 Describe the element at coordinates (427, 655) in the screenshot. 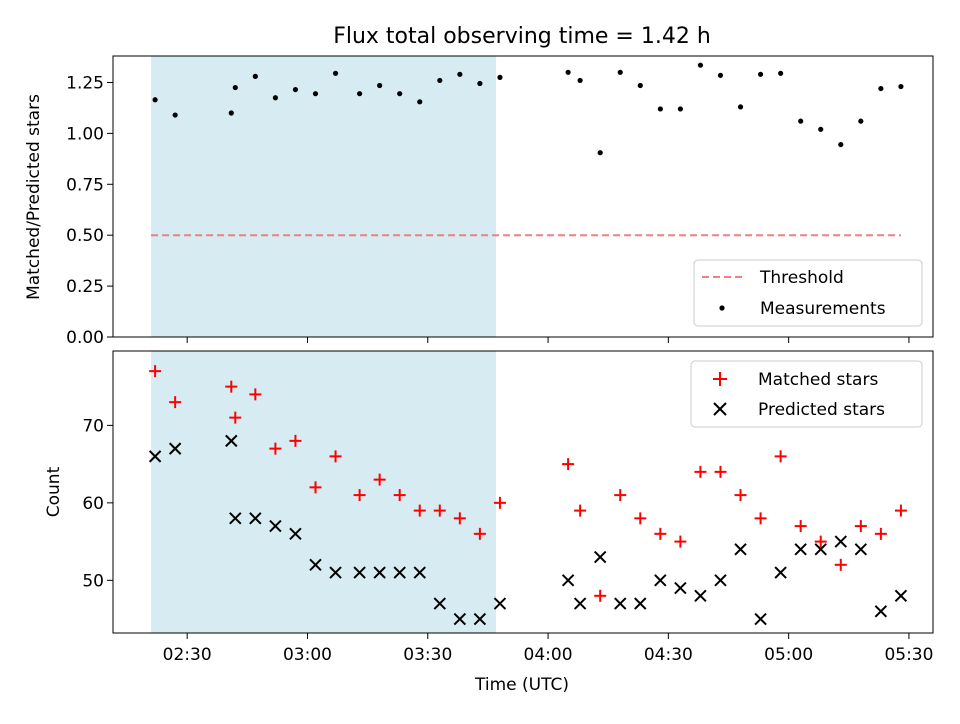

I see `x-tick-label: 03:30` at that location.